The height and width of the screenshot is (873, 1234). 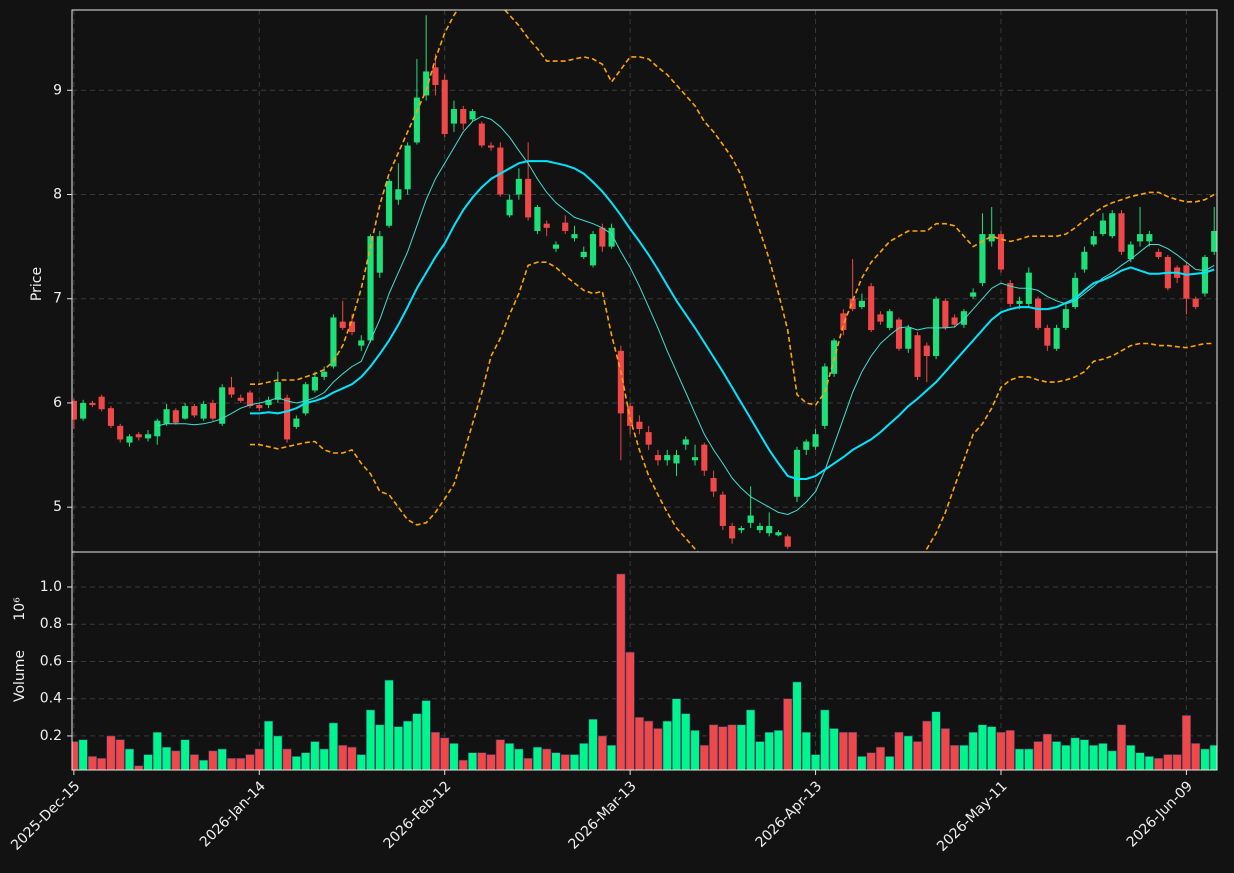 I want to click on y-tick-label: 8, so click(x=57, y=194).